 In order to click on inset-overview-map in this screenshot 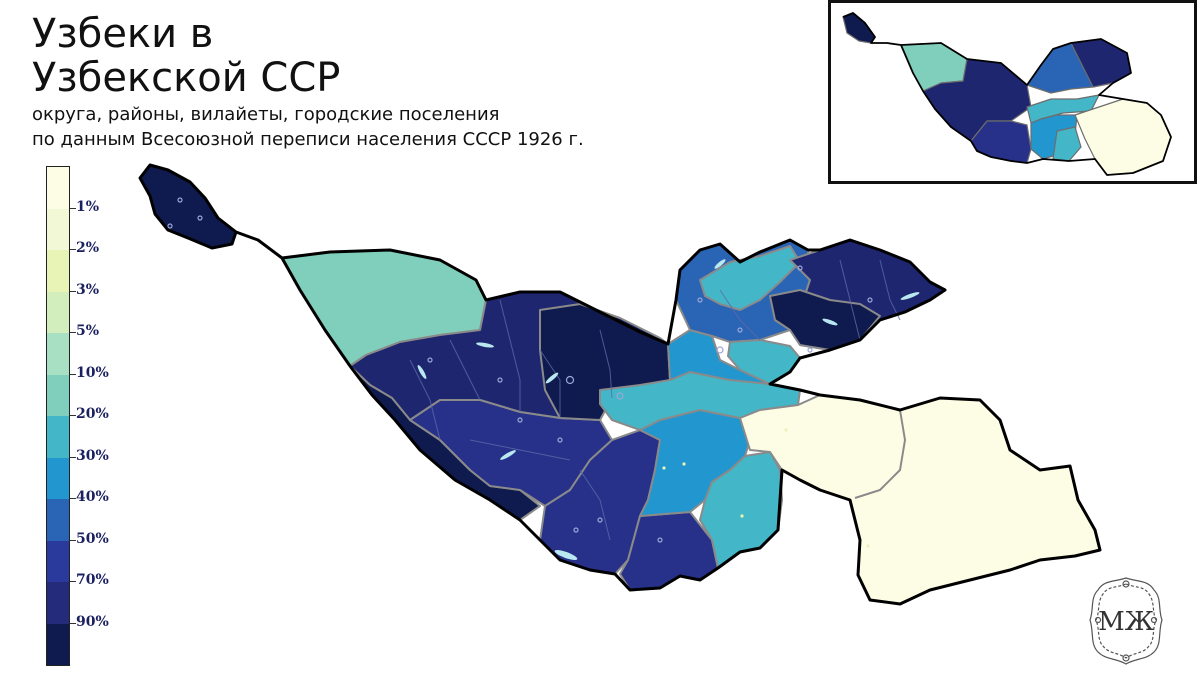, I will do `click(1012, 92)`.